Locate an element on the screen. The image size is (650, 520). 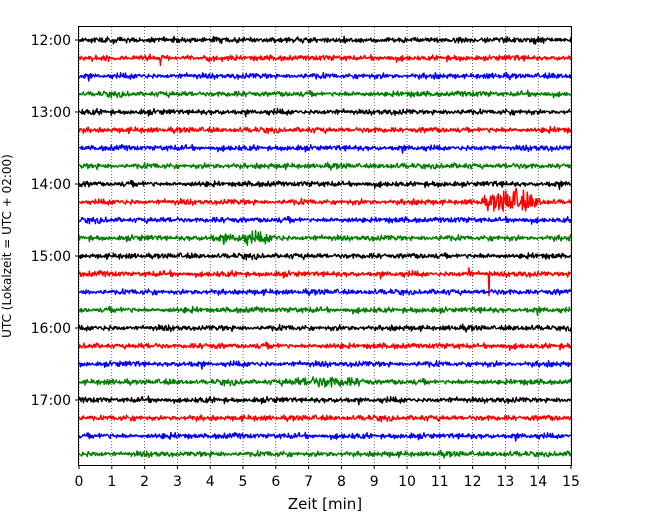
x-tick-label: 14 is located at coordinates (538, 482).